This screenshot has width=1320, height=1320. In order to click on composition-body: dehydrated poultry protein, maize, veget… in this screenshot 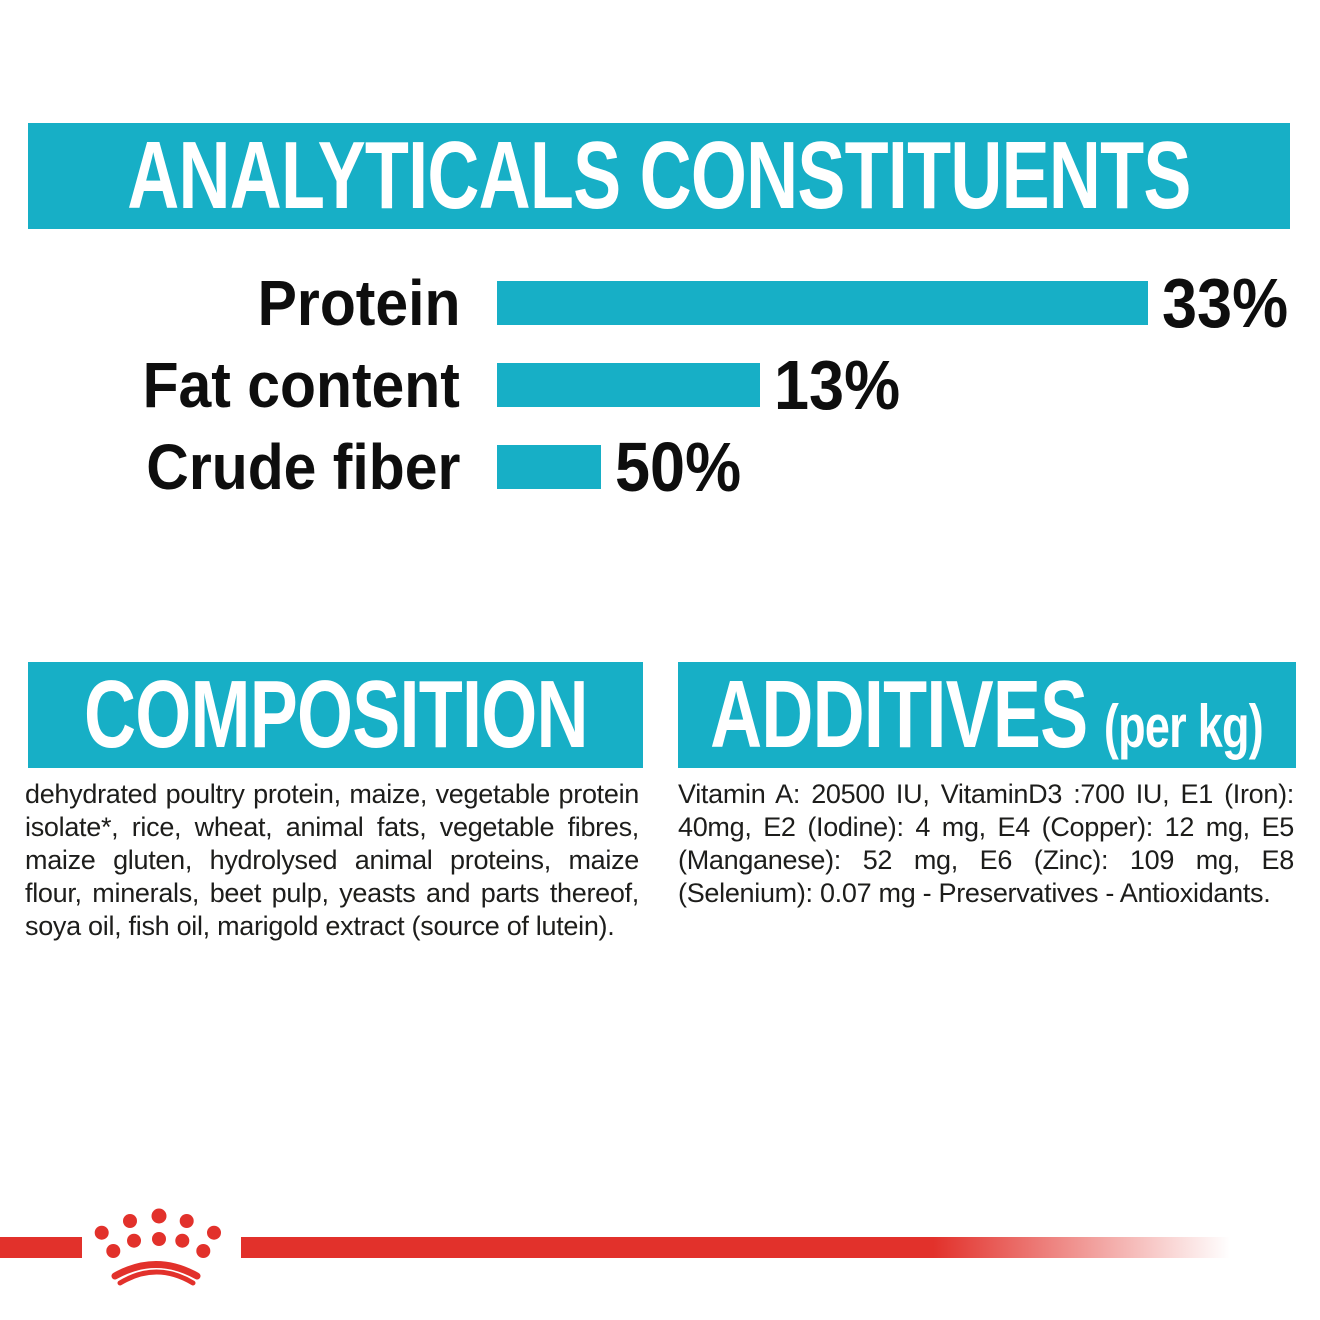, I will do `click(332, 860)`.